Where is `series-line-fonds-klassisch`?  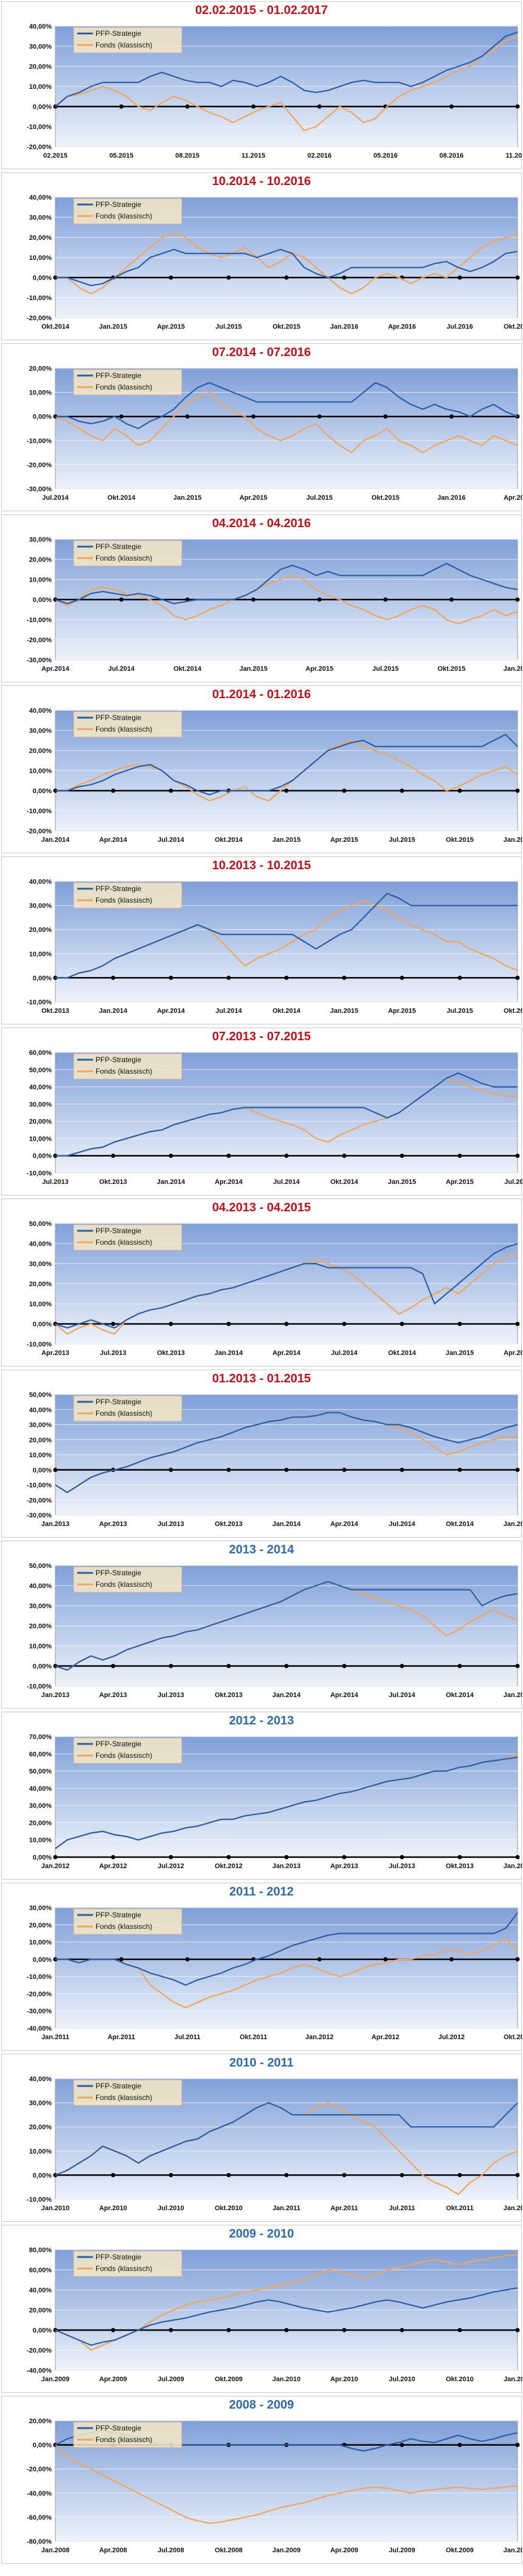
series-line-fonds-klassisch is located at coordinates (287, 83).